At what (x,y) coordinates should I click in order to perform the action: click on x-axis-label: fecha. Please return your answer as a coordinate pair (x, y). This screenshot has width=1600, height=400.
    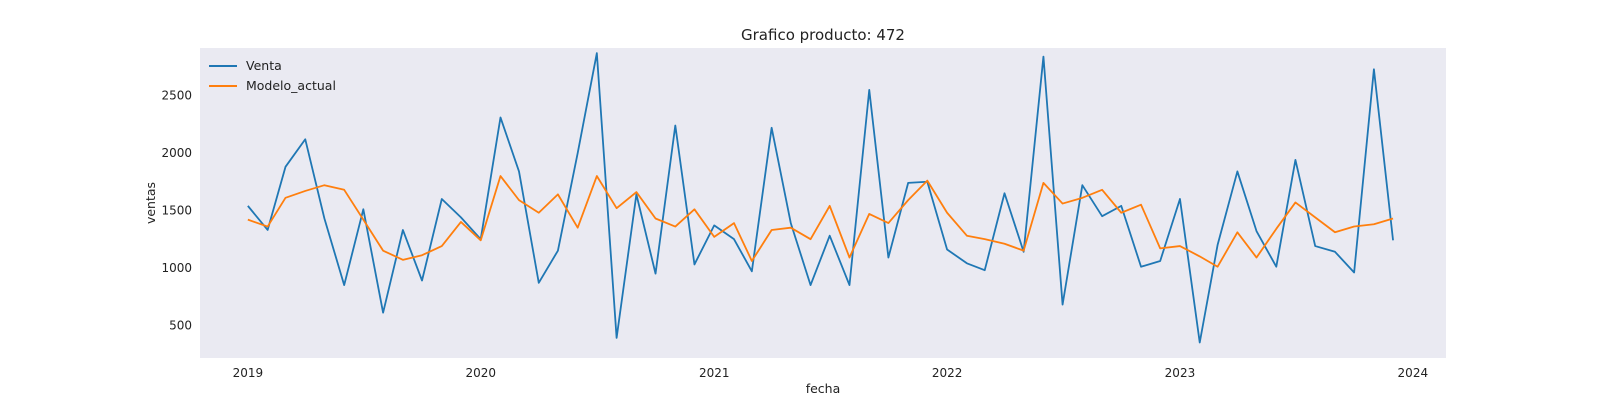
    Looking at the image, I should click on (823, 388).